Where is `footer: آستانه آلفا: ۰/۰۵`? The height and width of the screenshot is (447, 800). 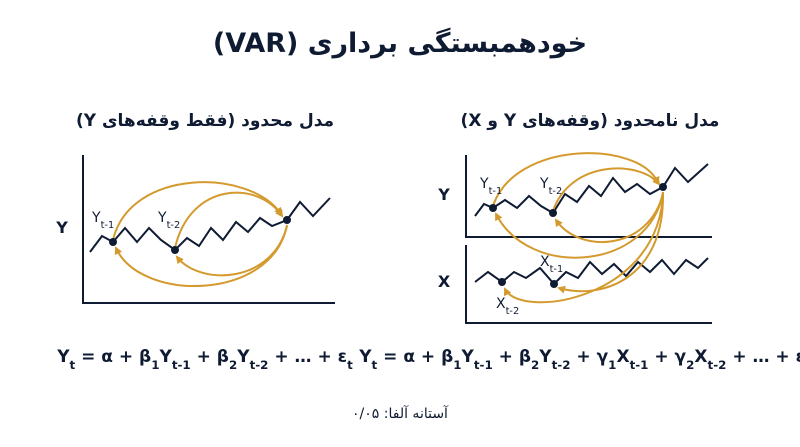 footer: آستانه آلفا: ۰/۰۵ is located at coordinates (400, 413).